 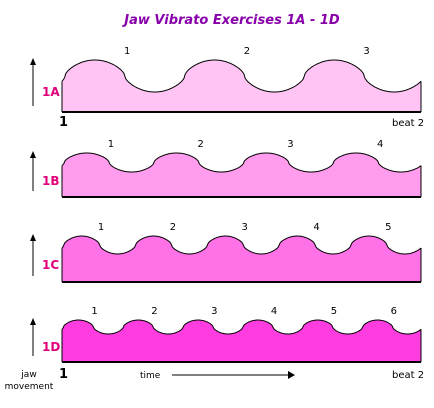 What do you see at coordinates (241, 76) in the screenshot?
I see `wave-line-1a` at bounding box center [241, 76].